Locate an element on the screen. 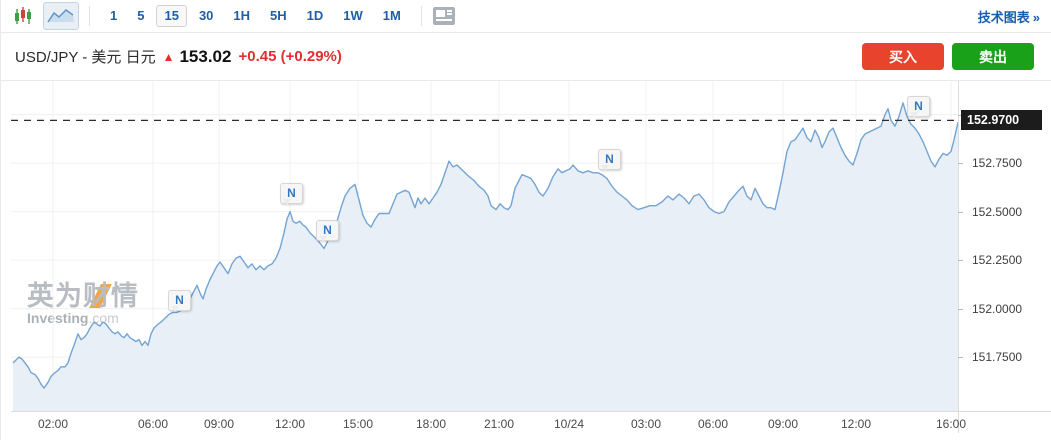  x-axis-label: 21:00 is located at coordinates (499, 424).